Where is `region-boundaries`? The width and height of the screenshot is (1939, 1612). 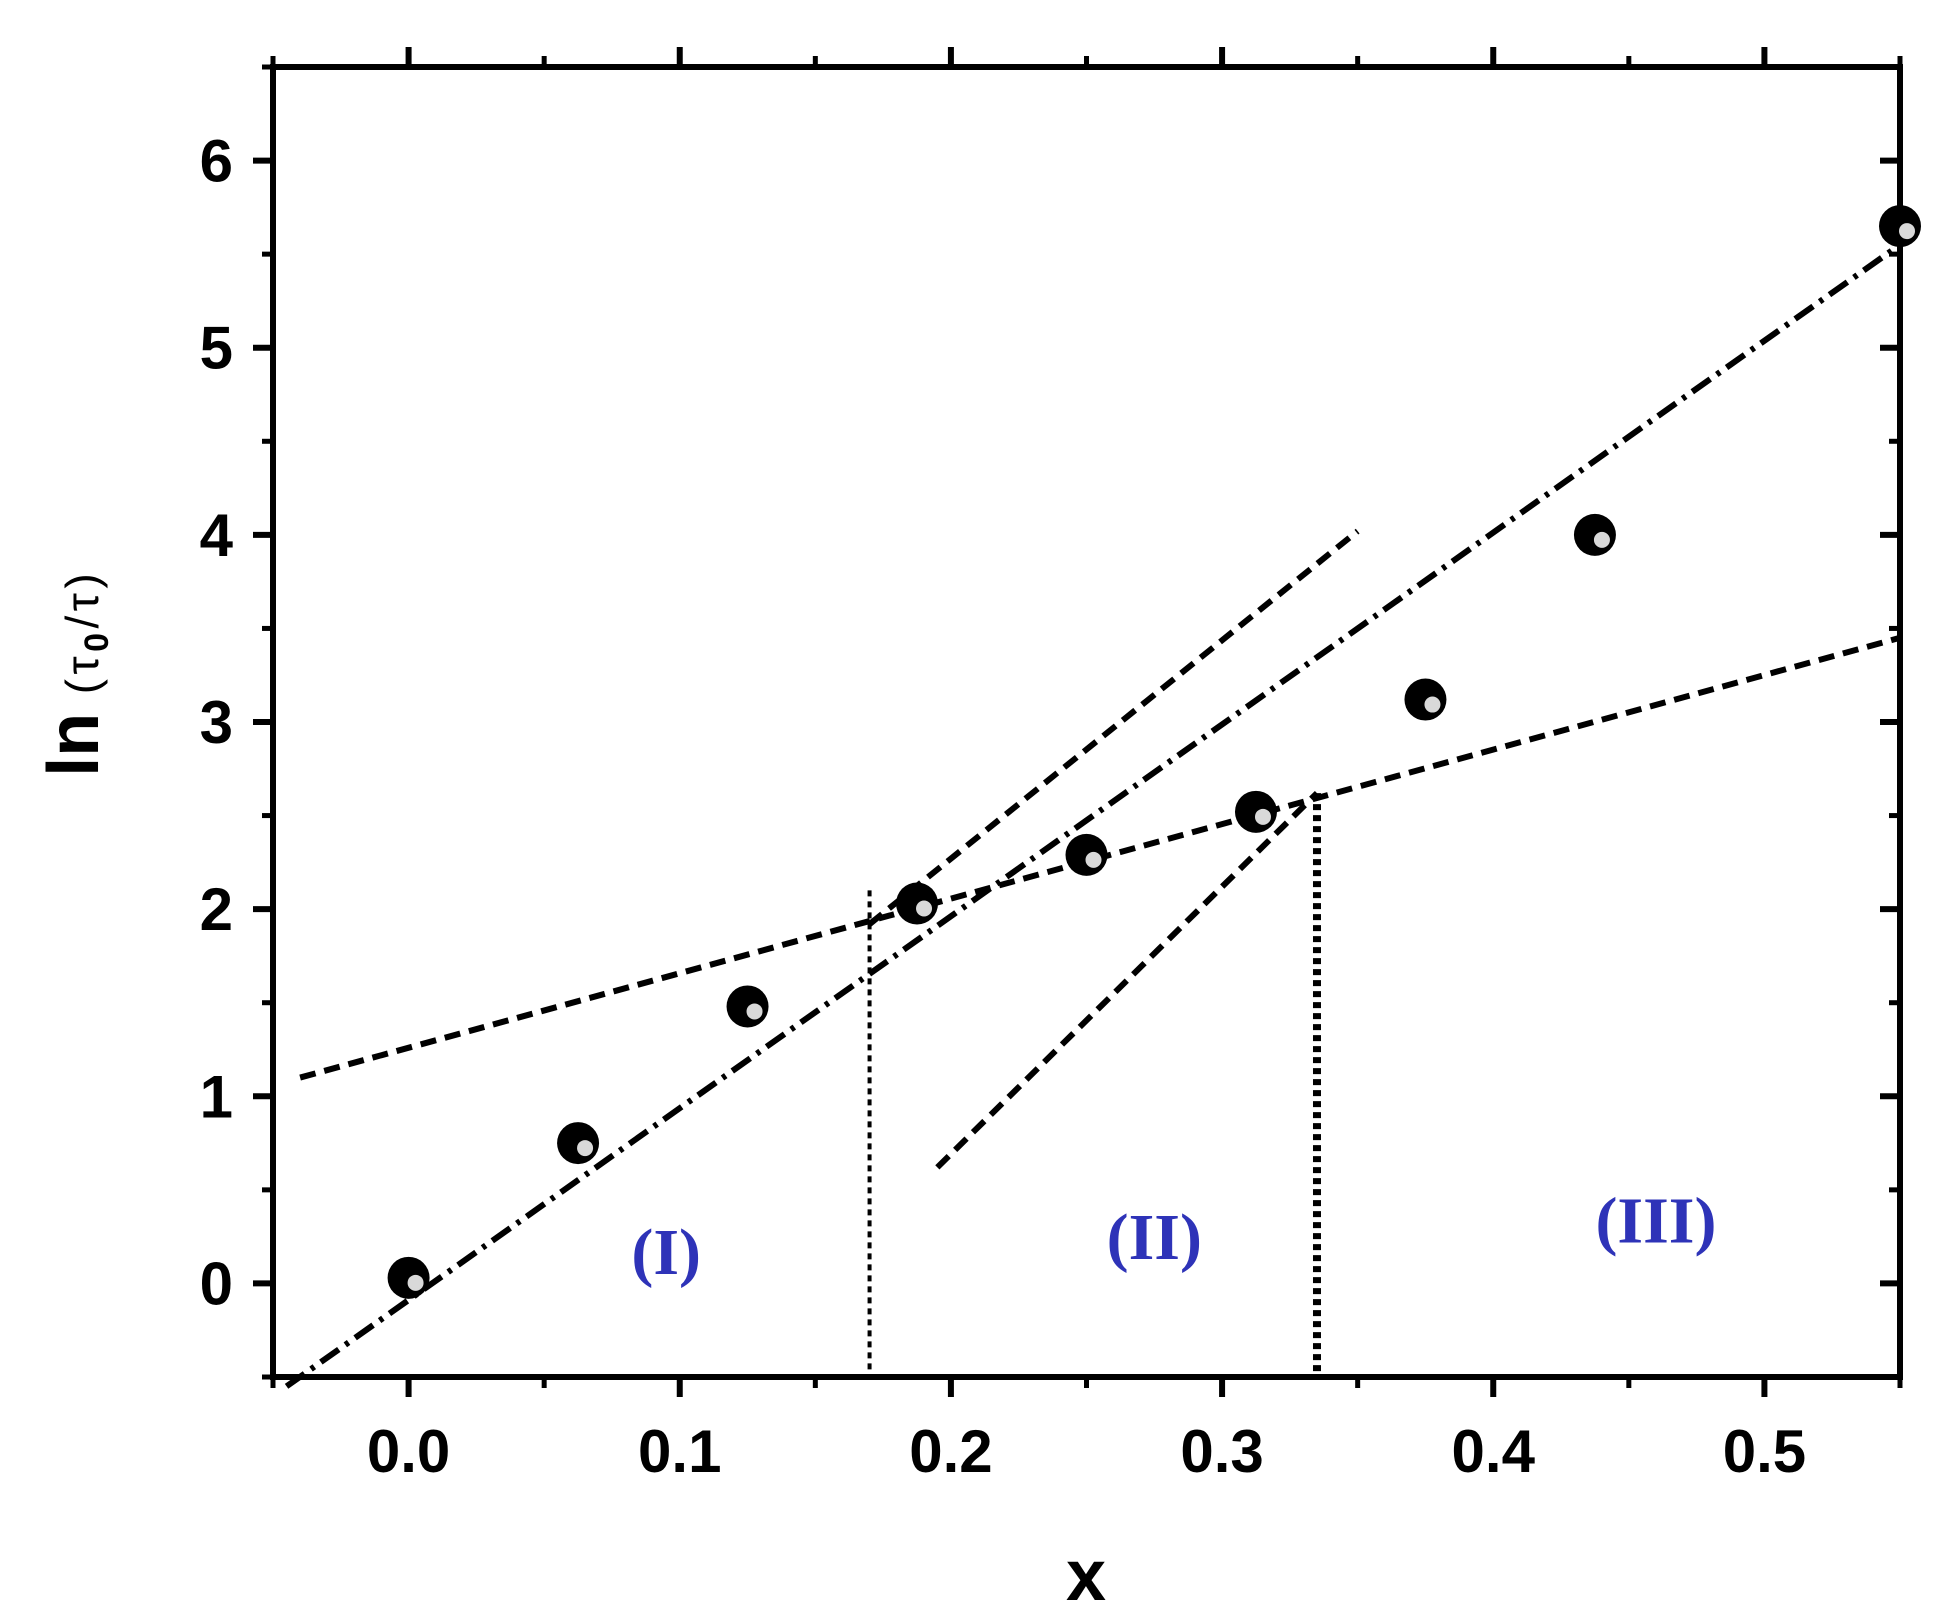
region-boundaries is located at coordinates (1094, 1085).